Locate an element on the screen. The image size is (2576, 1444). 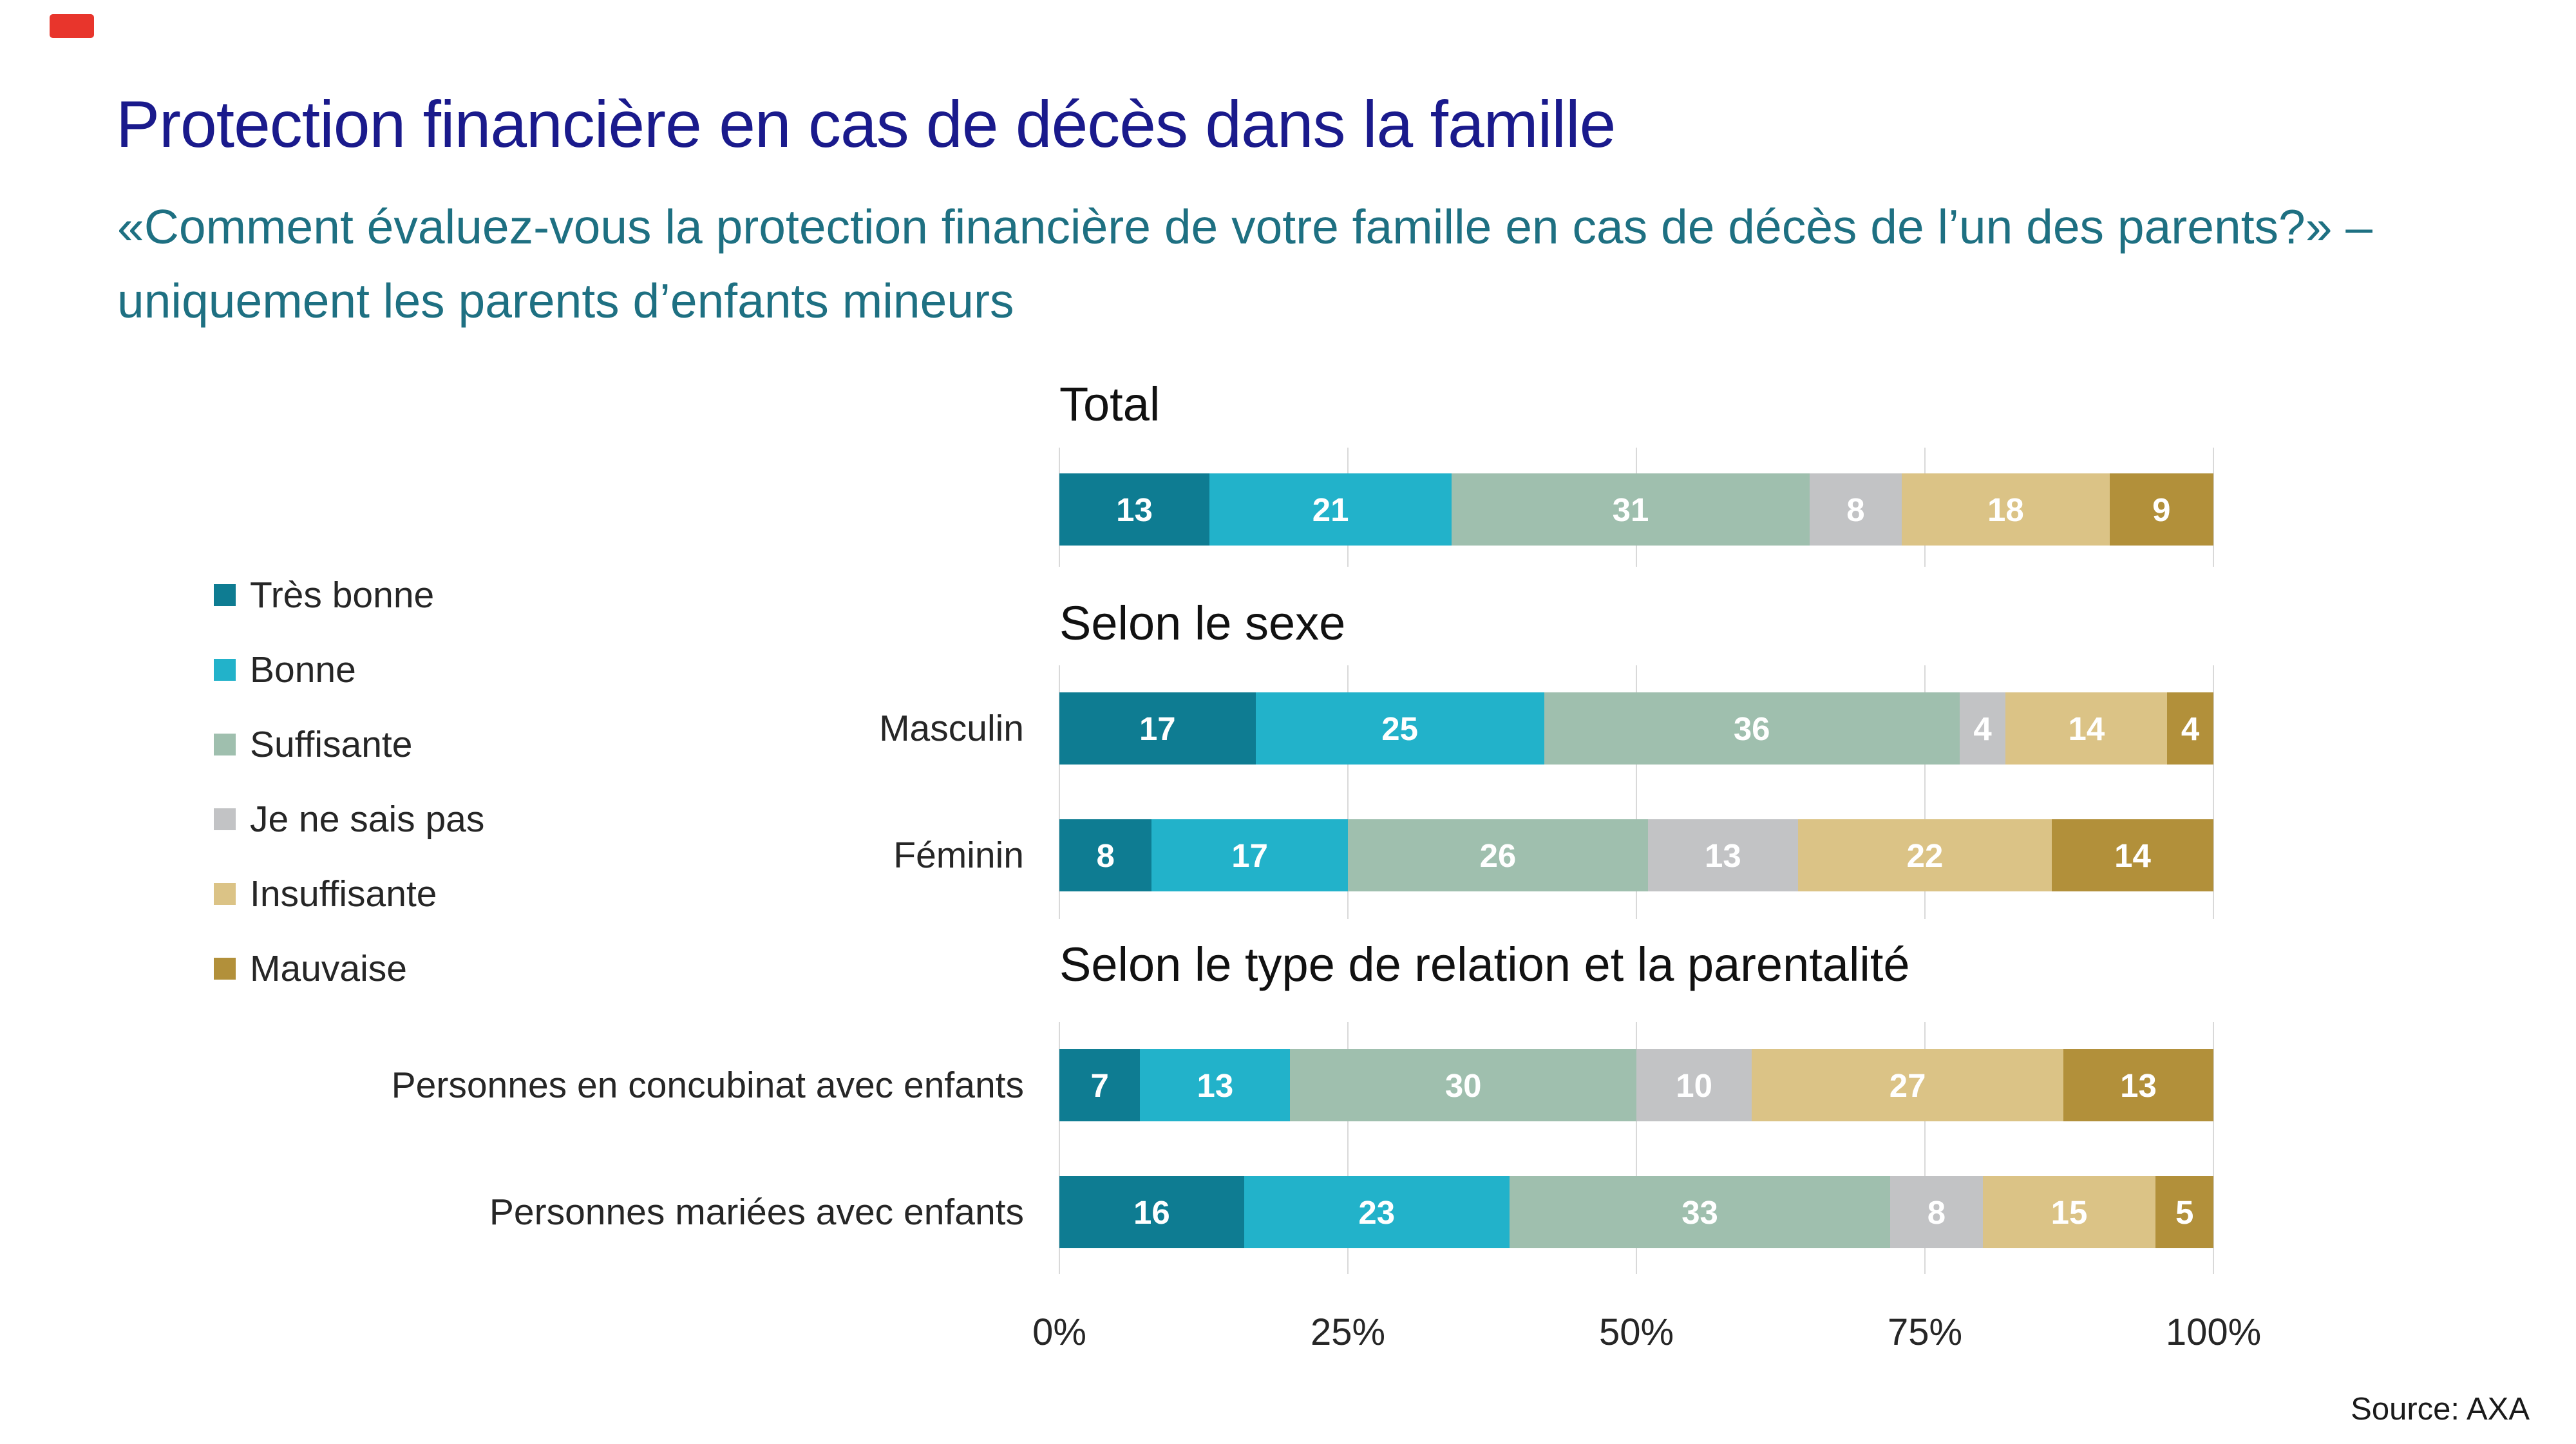
bar-value-label: 10 is located at coordinates (1694, 1085).